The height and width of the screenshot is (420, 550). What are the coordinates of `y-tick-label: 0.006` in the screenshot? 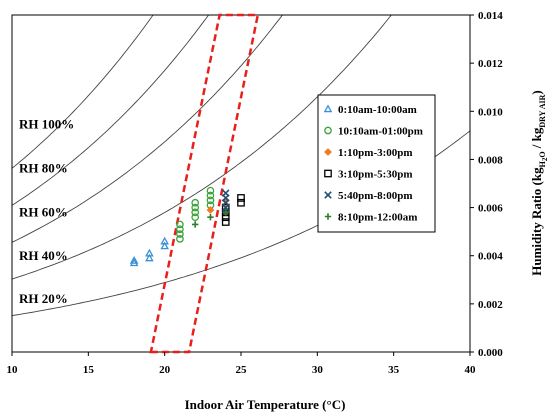 It's located at (490, 209).